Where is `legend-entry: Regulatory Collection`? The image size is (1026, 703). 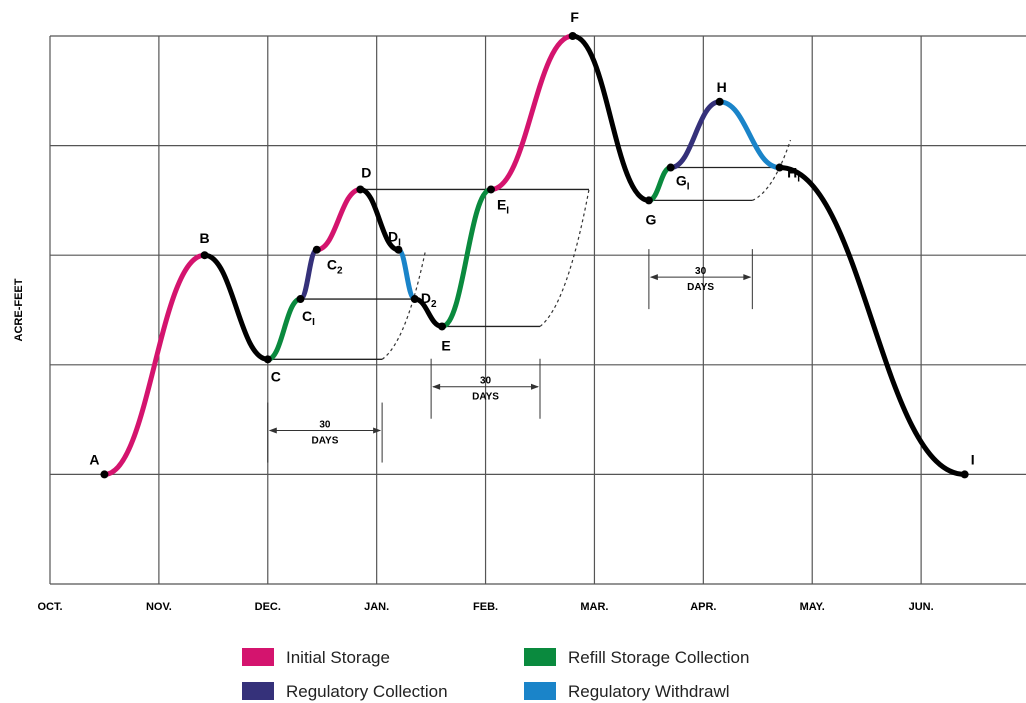
legend-entry: Regulatory Collection is located at coordinates (345, 691).